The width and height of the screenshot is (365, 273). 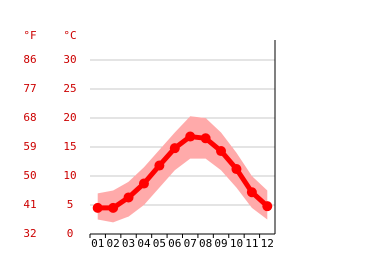 I want to click on x-tick-label: 03, so click(x=128, y=243).